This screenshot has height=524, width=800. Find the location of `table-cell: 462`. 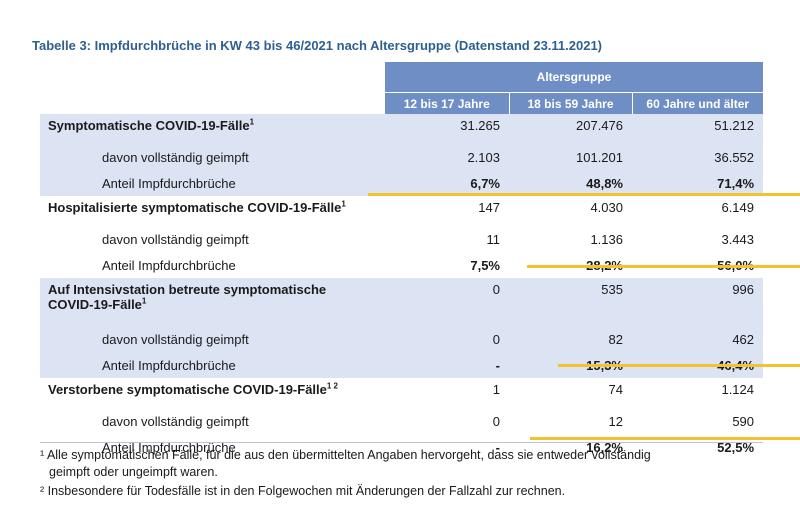

table-cell: 462 is located at coordinates (698, 339).